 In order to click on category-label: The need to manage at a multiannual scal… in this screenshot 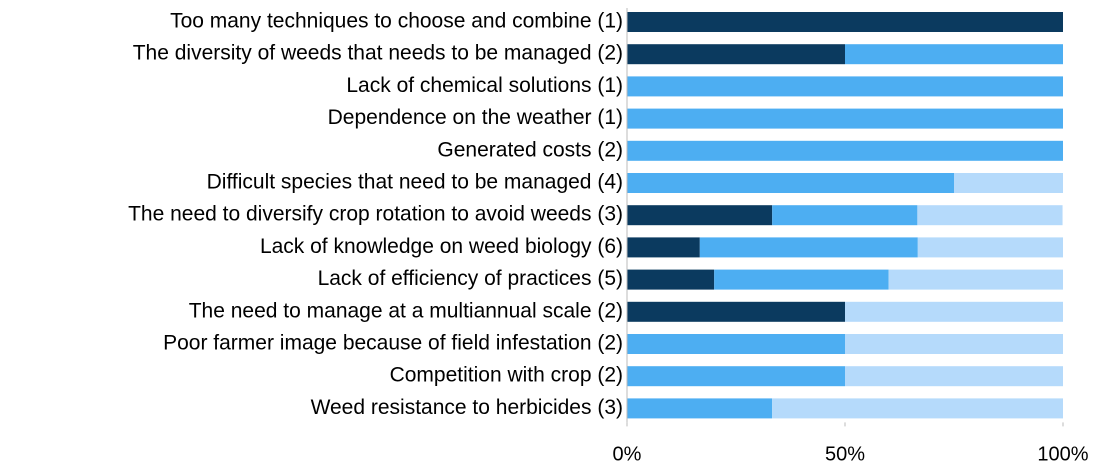, I will do `click(406, 310)`.